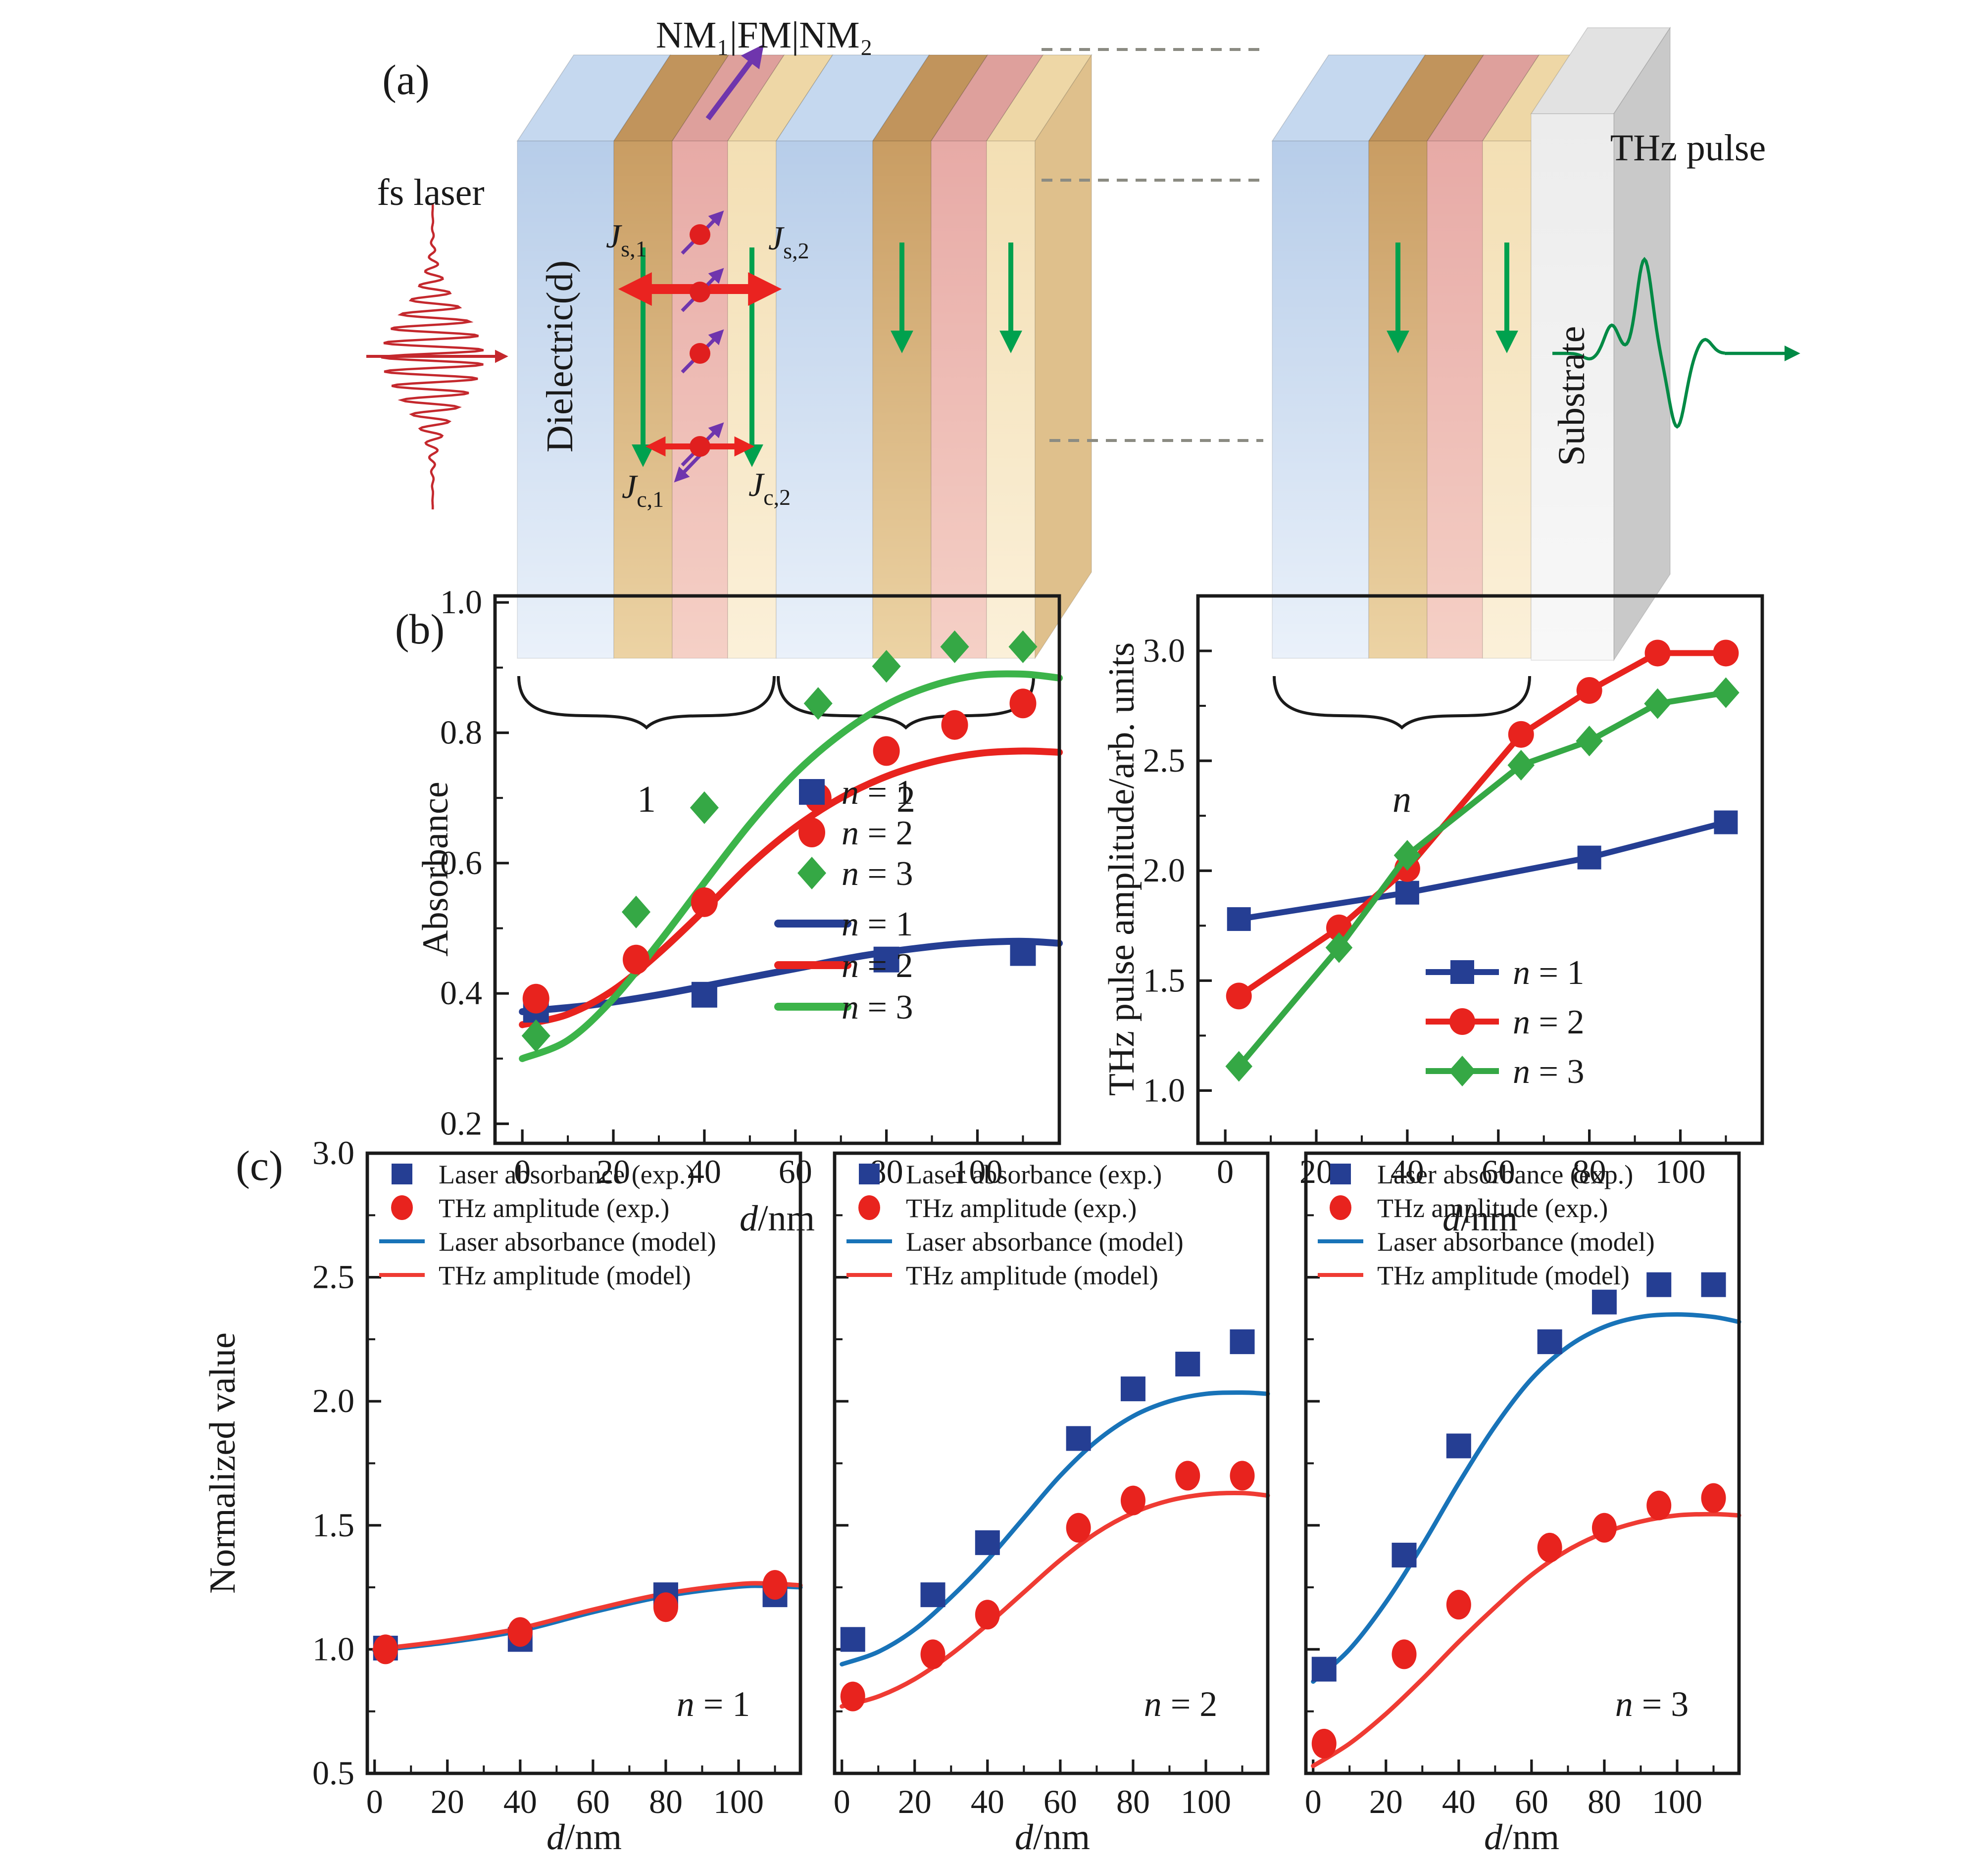 This screenshot has height=1859, width=1988. I want to click on thz-wave, so click(1638, 343).